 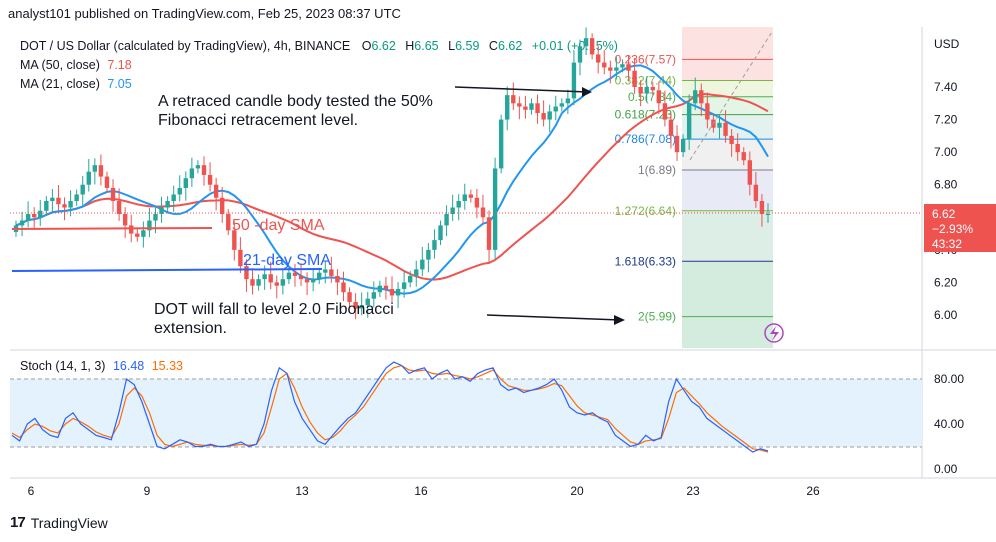 I want to click on price-tick-label: 7.40, so click(x=946, y=87).